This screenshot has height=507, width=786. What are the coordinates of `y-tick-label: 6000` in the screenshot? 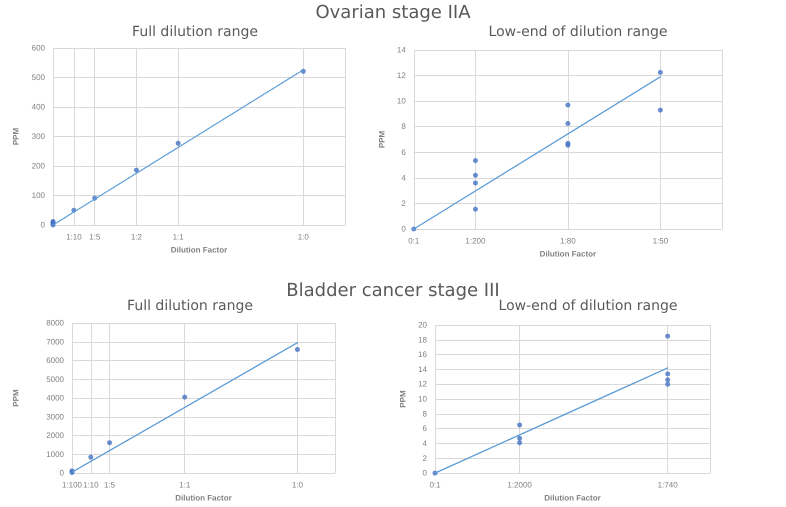 It's located at (55, 361).